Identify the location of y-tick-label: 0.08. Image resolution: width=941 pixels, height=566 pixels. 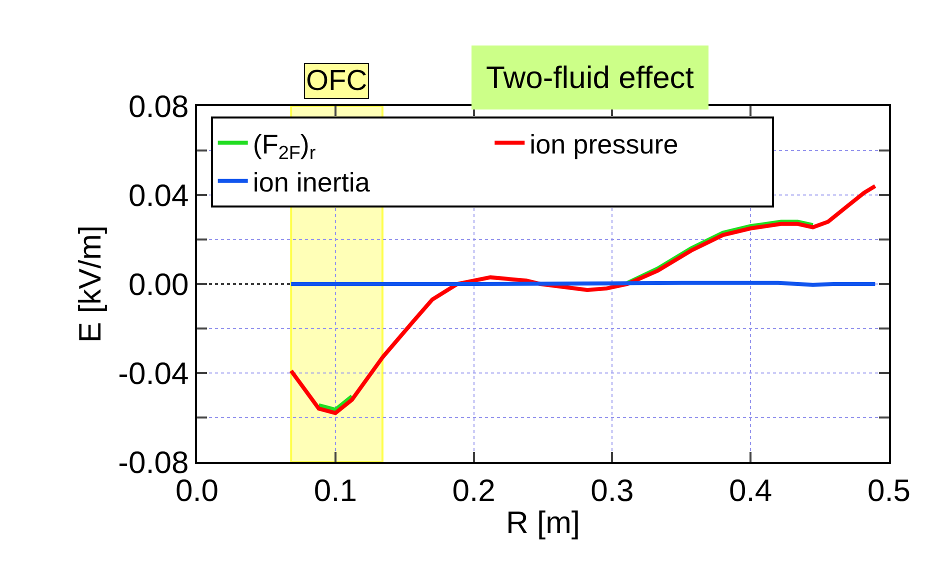
(158, 106).